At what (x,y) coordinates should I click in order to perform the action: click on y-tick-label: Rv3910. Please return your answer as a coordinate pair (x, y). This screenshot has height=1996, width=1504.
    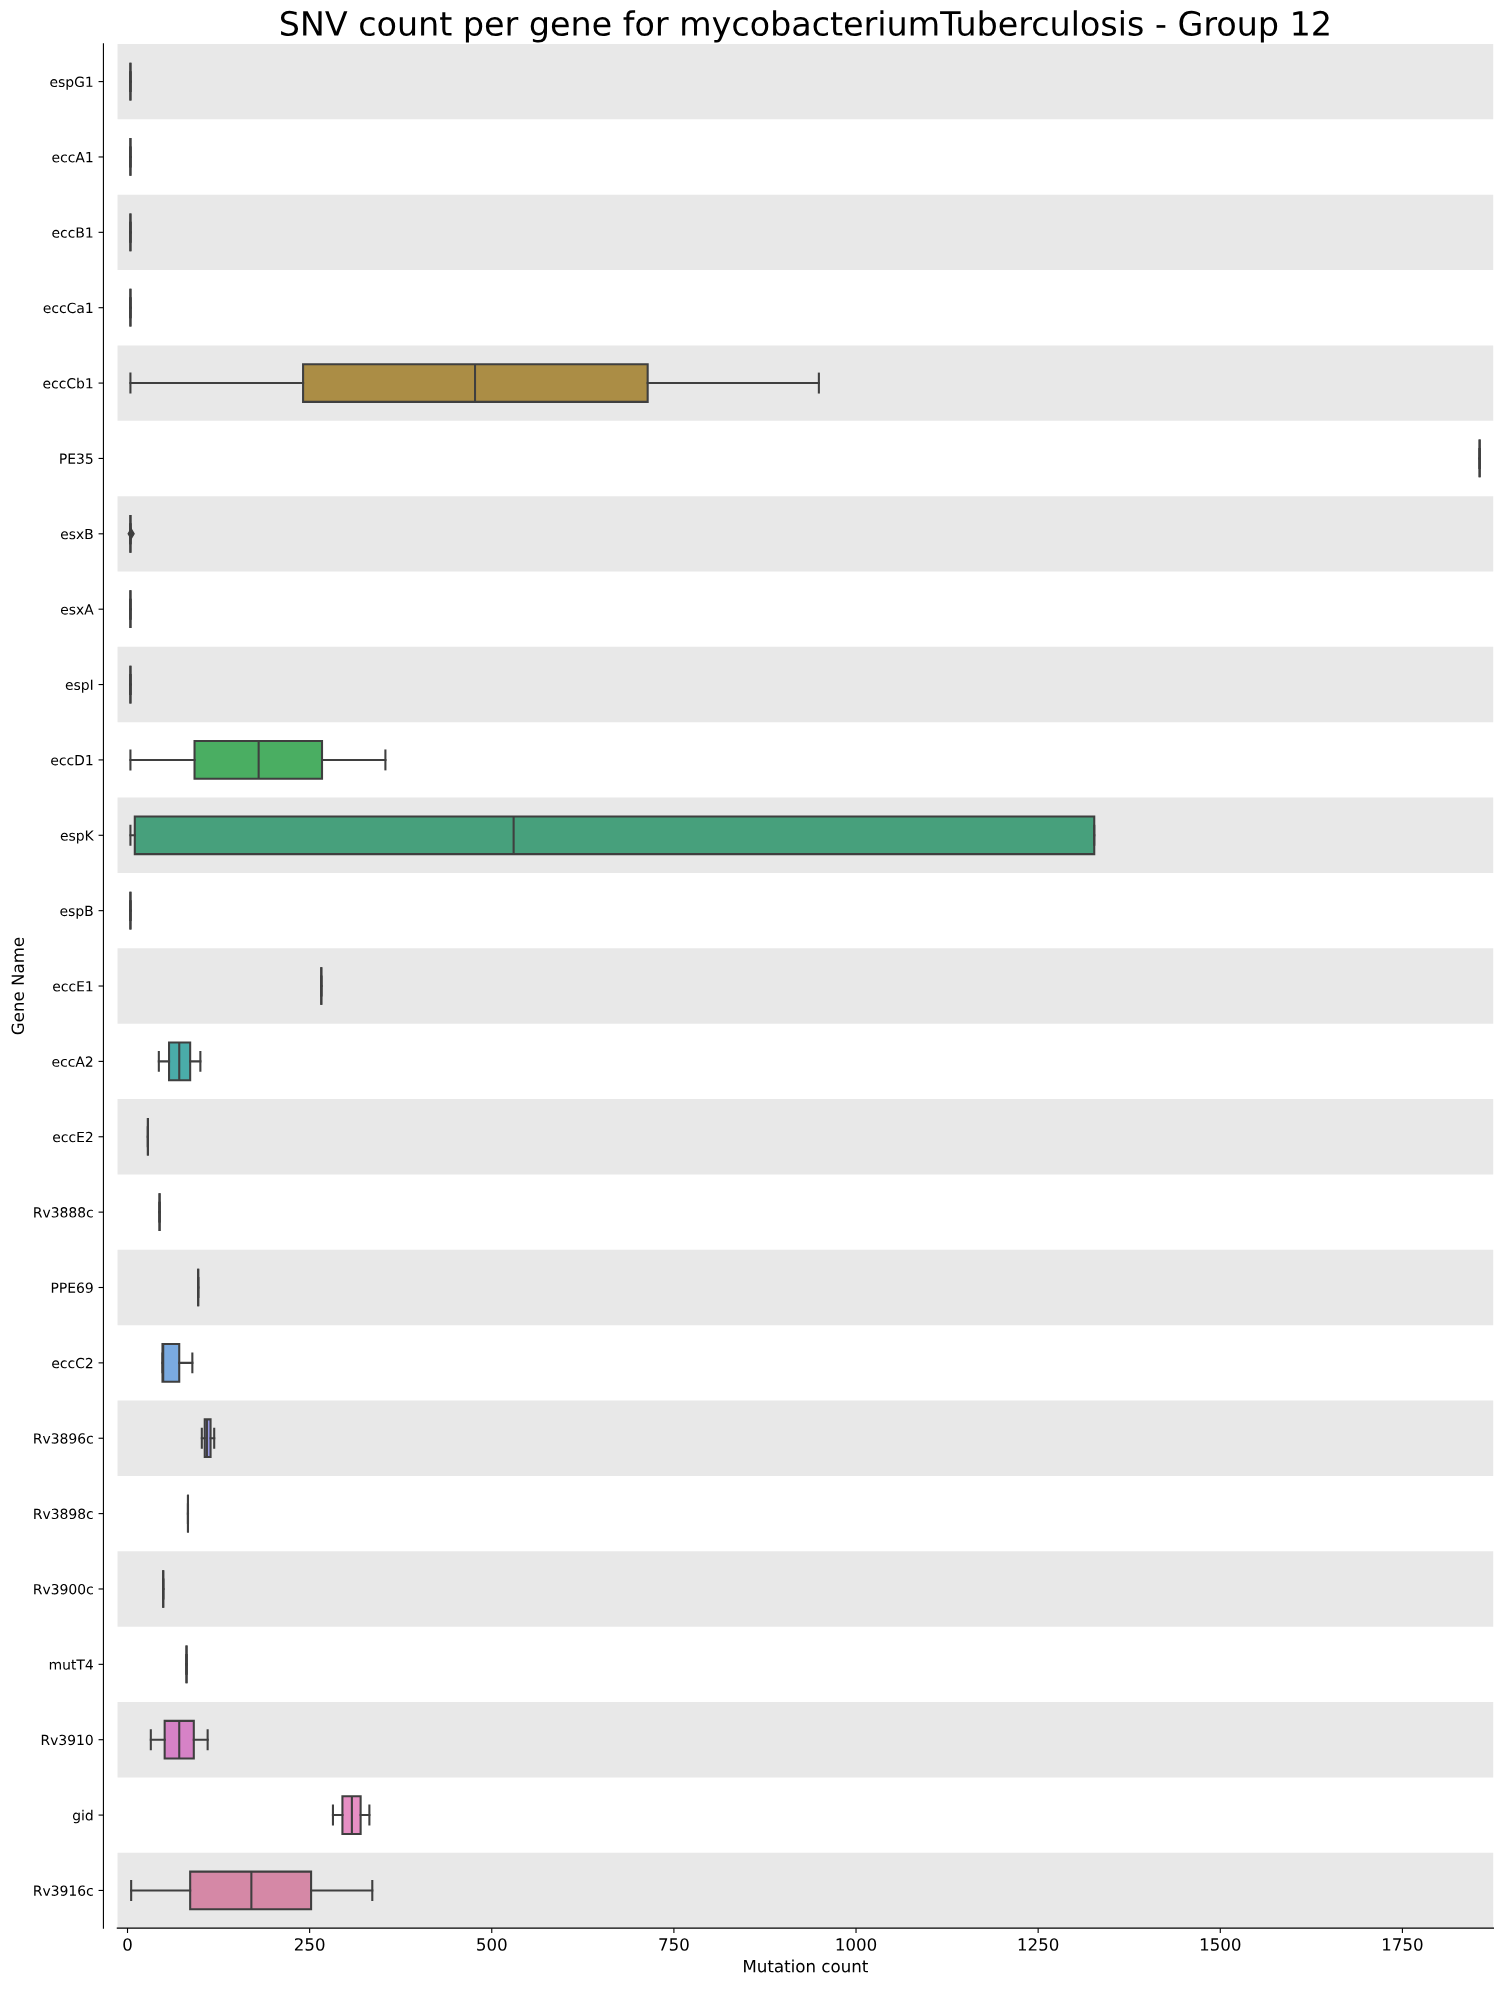
    Looking at the image, I should click on (67, 1740).